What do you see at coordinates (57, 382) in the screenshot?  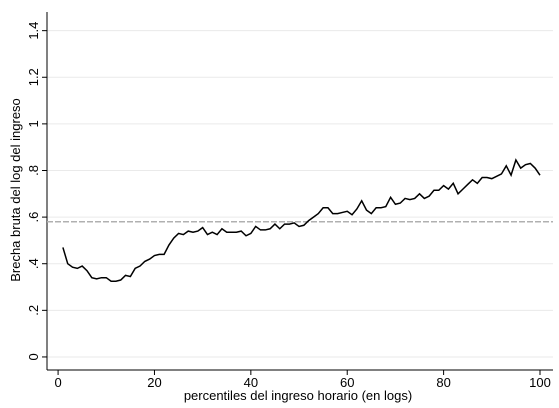 I see `x-tick-label: 0` at bounding box center [57, 382].